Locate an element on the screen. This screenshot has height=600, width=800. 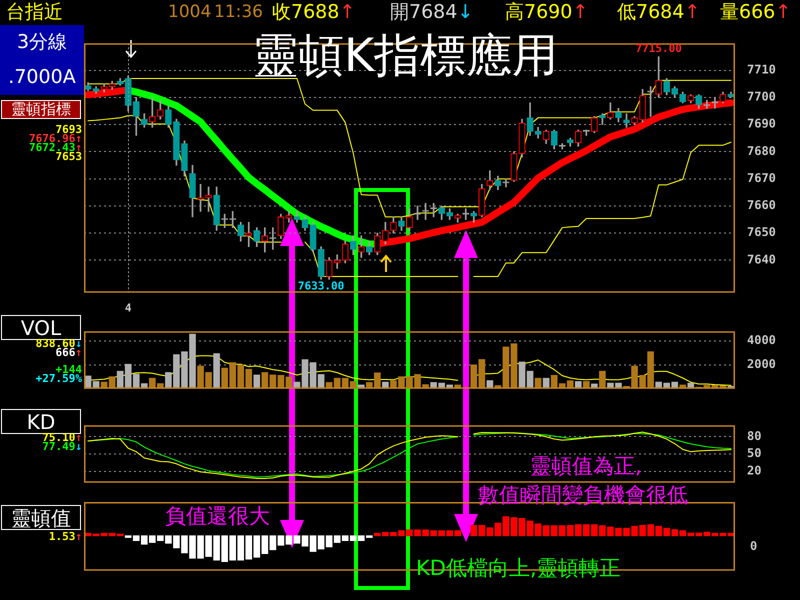
y-tick-label: 7670 is located at coordinates (761, 177).